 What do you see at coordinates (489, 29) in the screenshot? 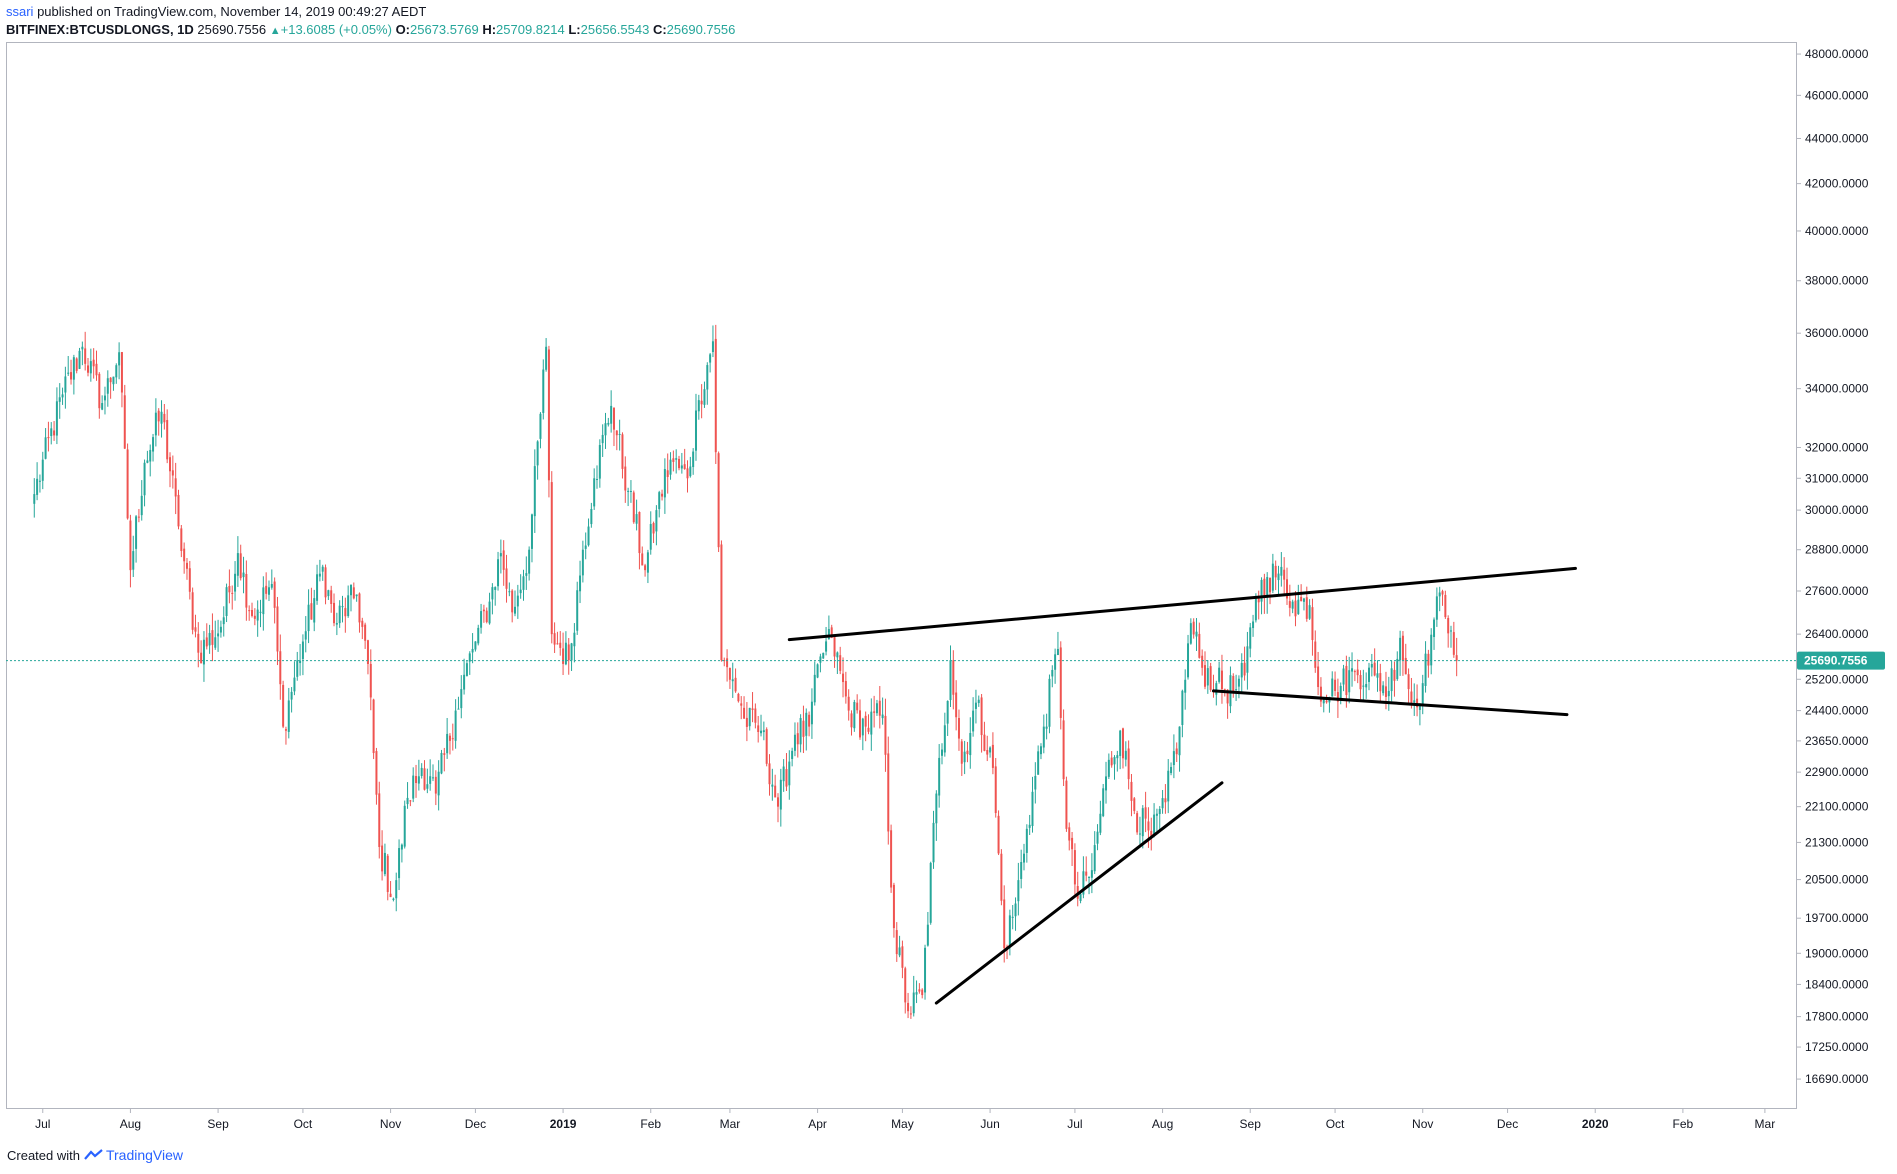
I see `high-label: H:` at bounding box center [489, 29].